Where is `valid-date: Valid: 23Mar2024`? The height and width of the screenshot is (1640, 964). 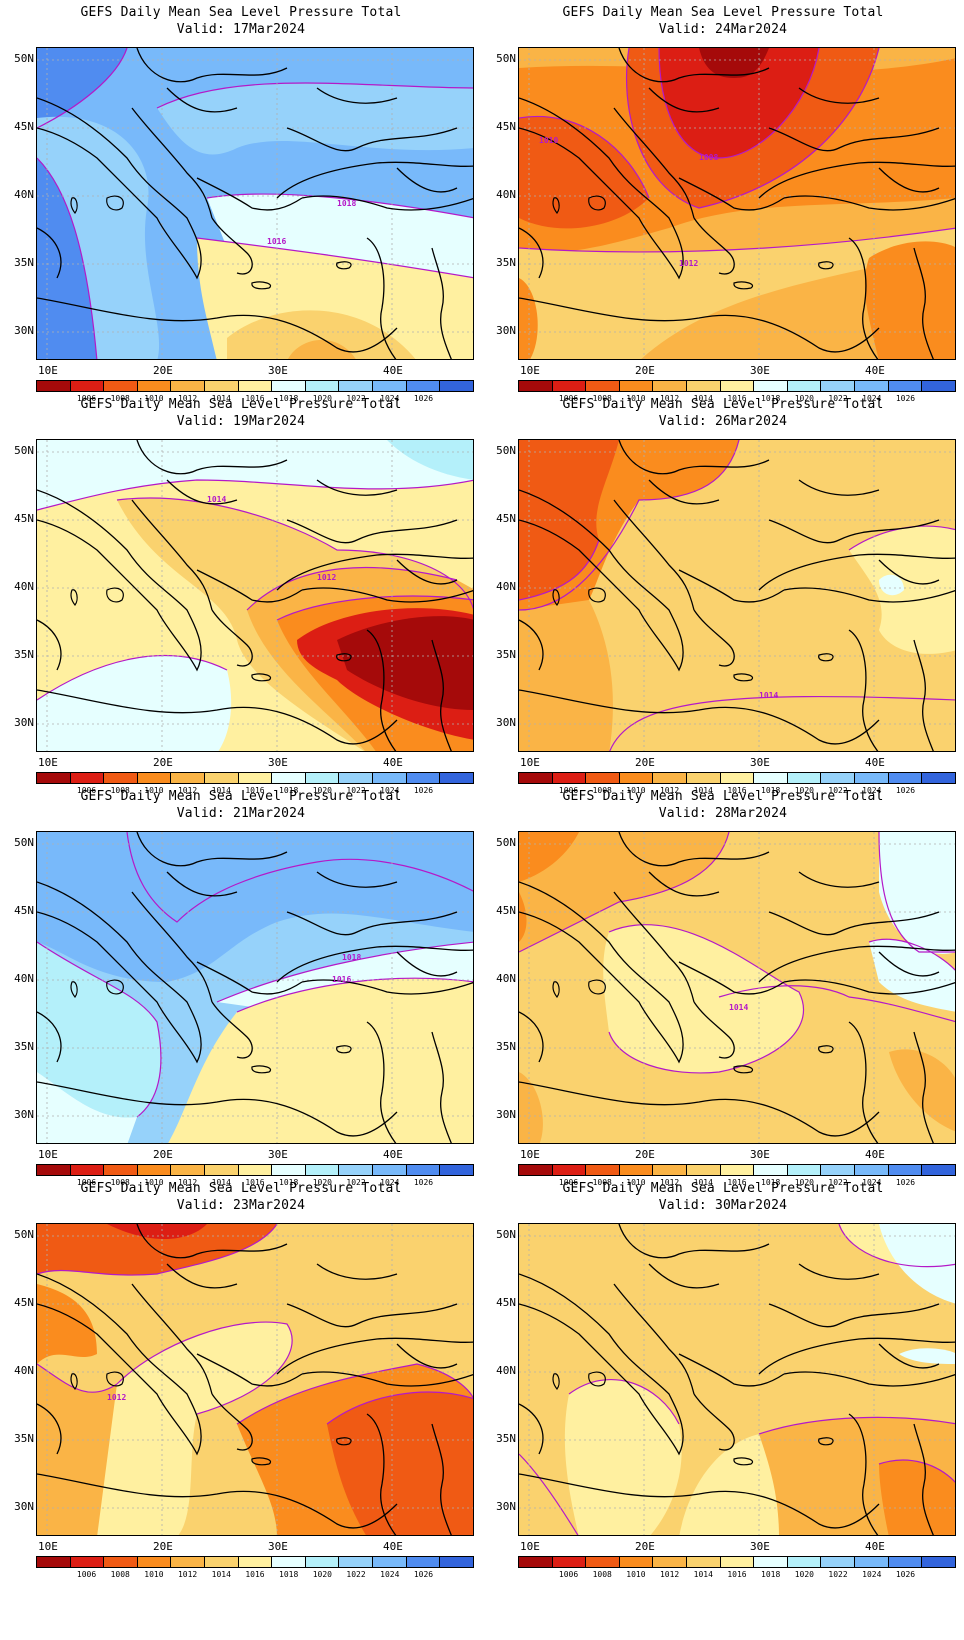
valid-date: Valid: 23Mar2024 is located at coordinates (241, 1205).